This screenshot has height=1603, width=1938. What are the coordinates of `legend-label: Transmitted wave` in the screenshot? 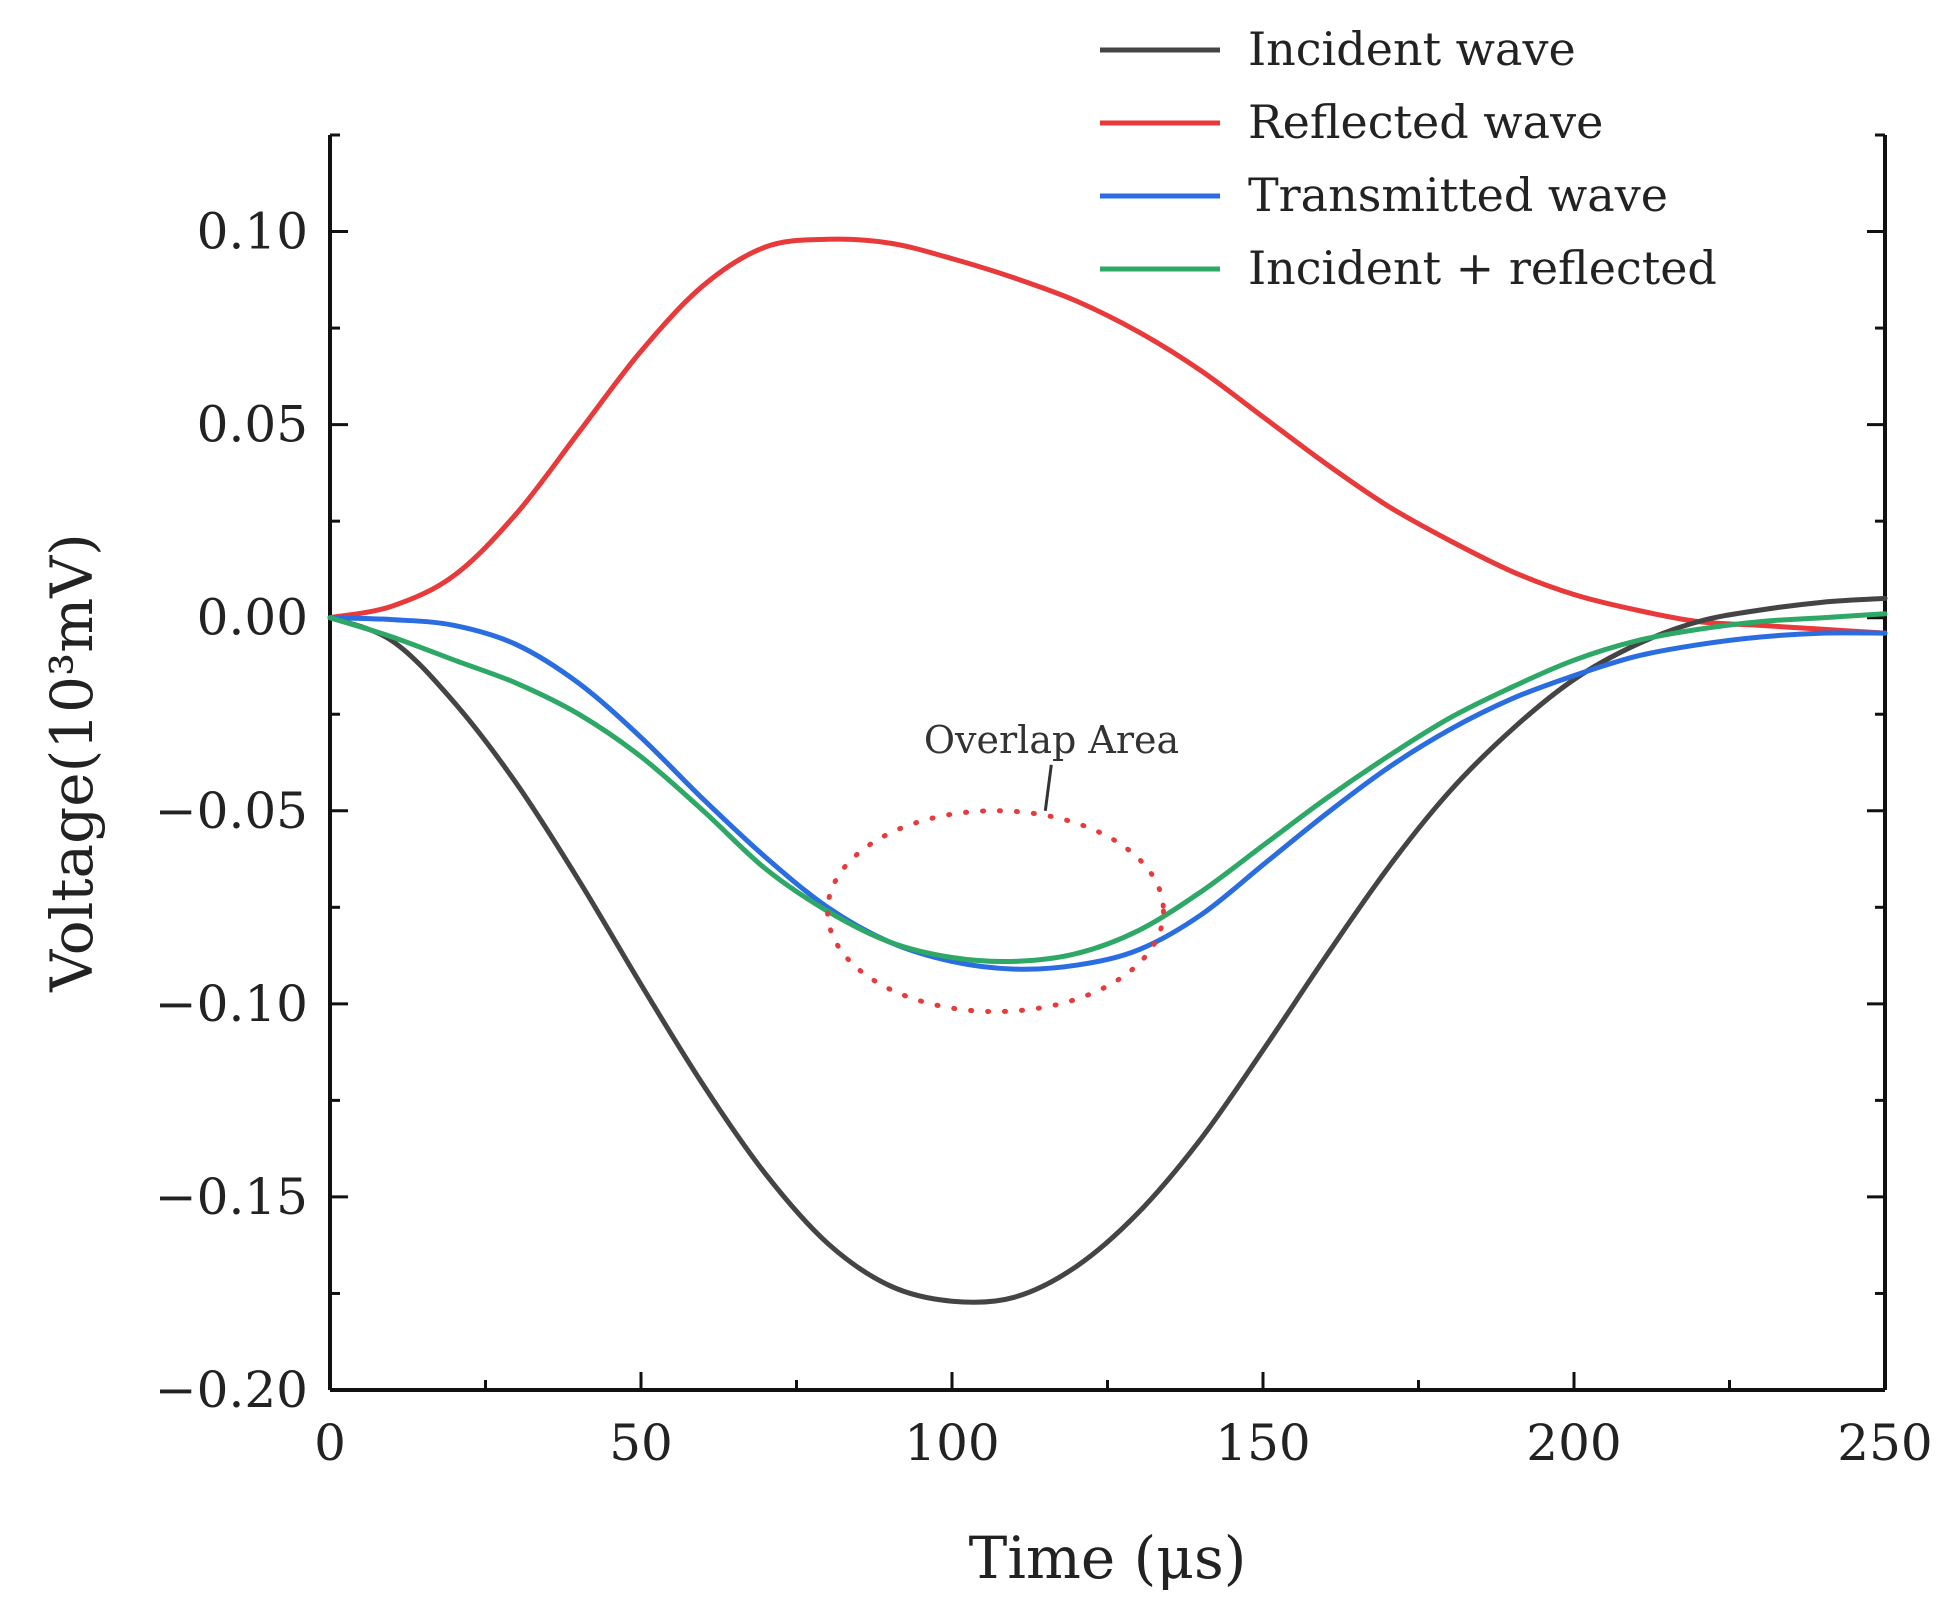 It's located at (1458, 195).